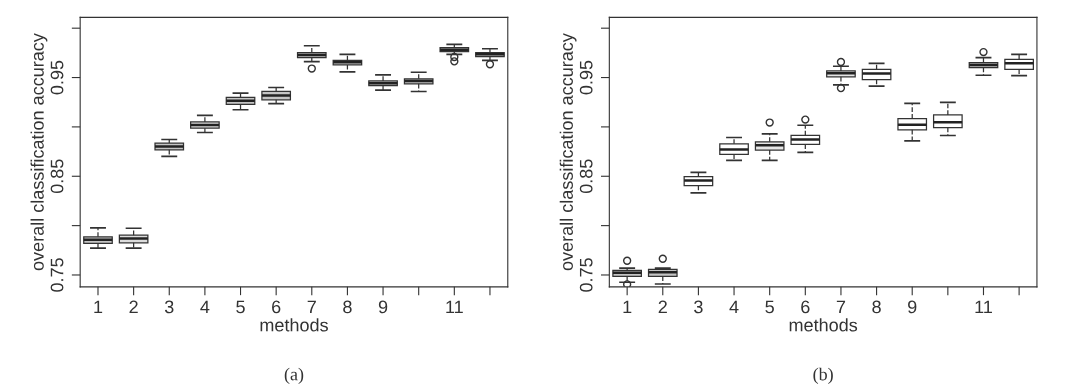 Image resolution: width=1069 pixels, height=385 pixels. I want to click on text: (a), so click(294, 376).